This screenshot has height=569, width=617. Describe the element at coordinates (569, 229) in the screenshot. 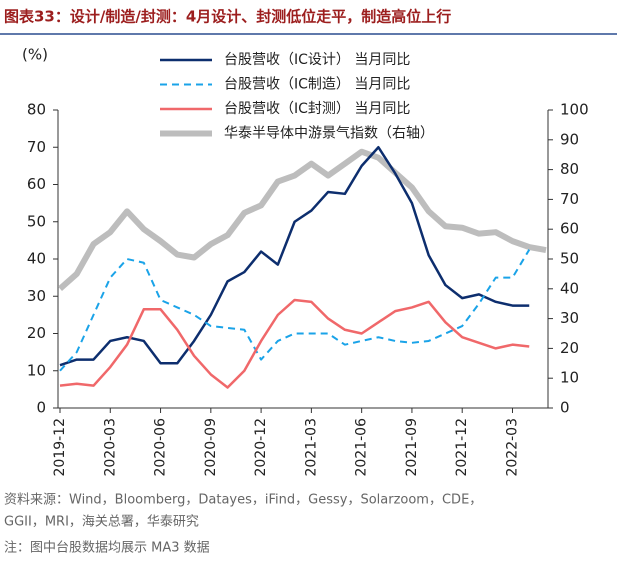

I see `y2-tick-label: 60` at that location.